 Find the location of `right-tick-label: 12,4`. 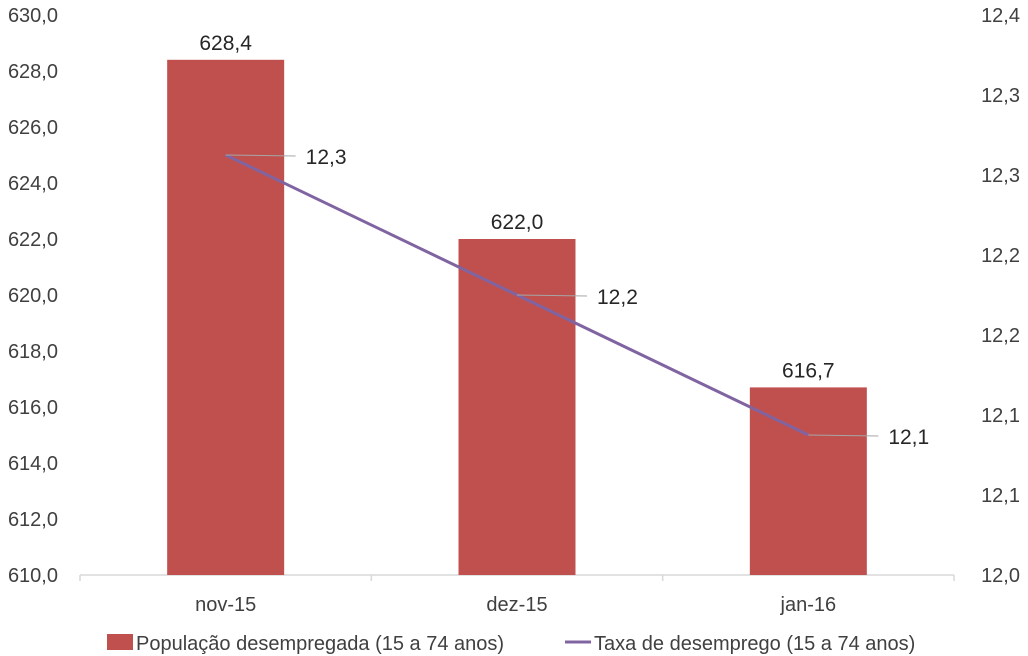

right-tick-label: 12,4 is located at coordinates (1000, 16).